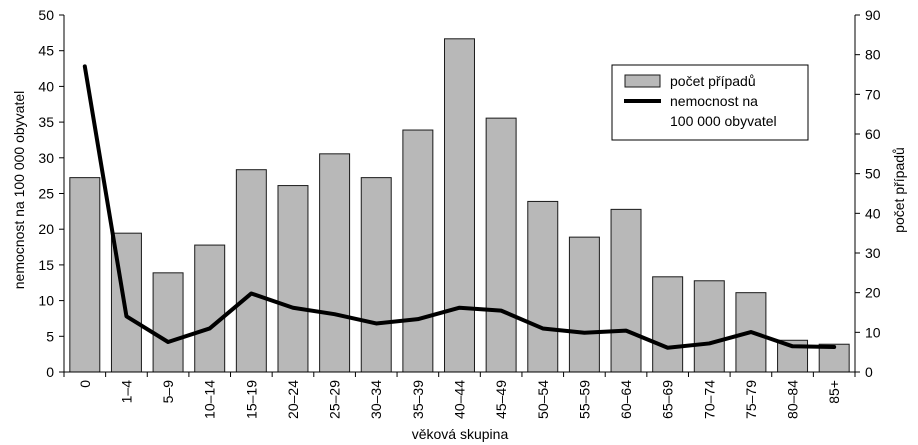  I want to click on right-axis-title: počet případů, so click(899, 190).